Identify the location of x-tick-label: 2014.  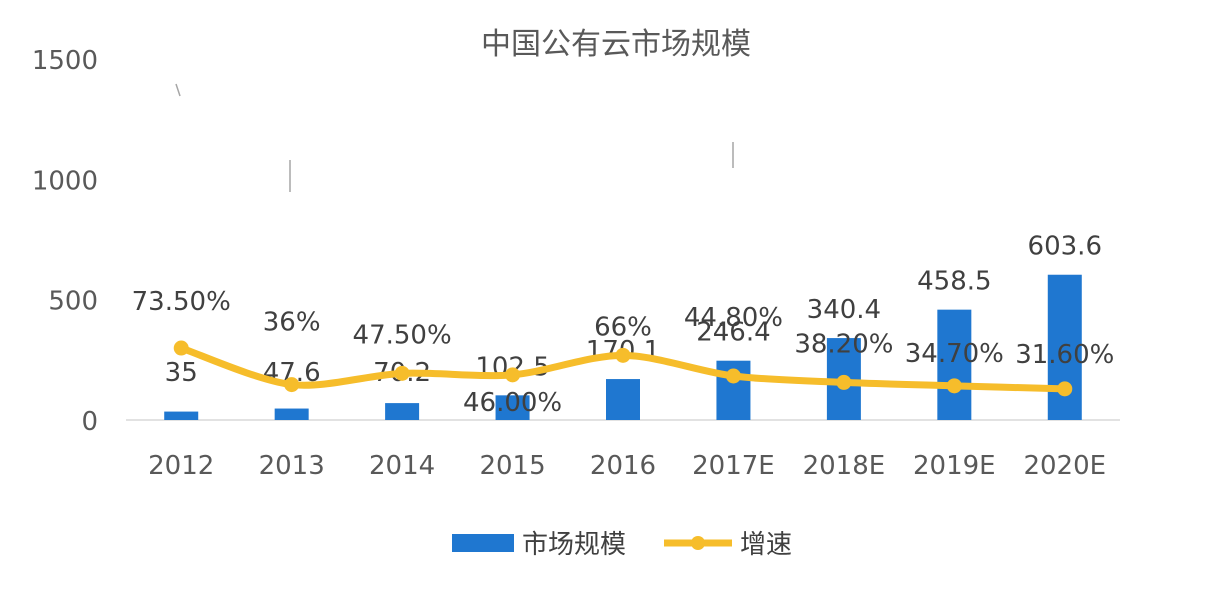
(402, 466).